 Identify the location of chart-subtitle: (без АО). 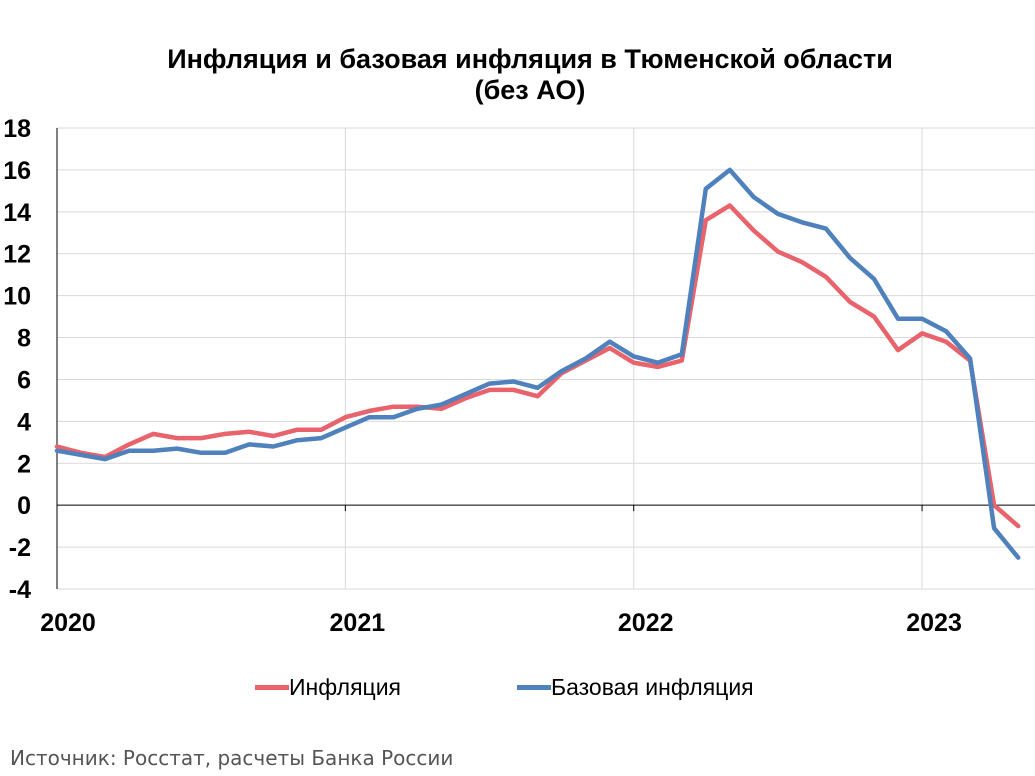
(530, 90).